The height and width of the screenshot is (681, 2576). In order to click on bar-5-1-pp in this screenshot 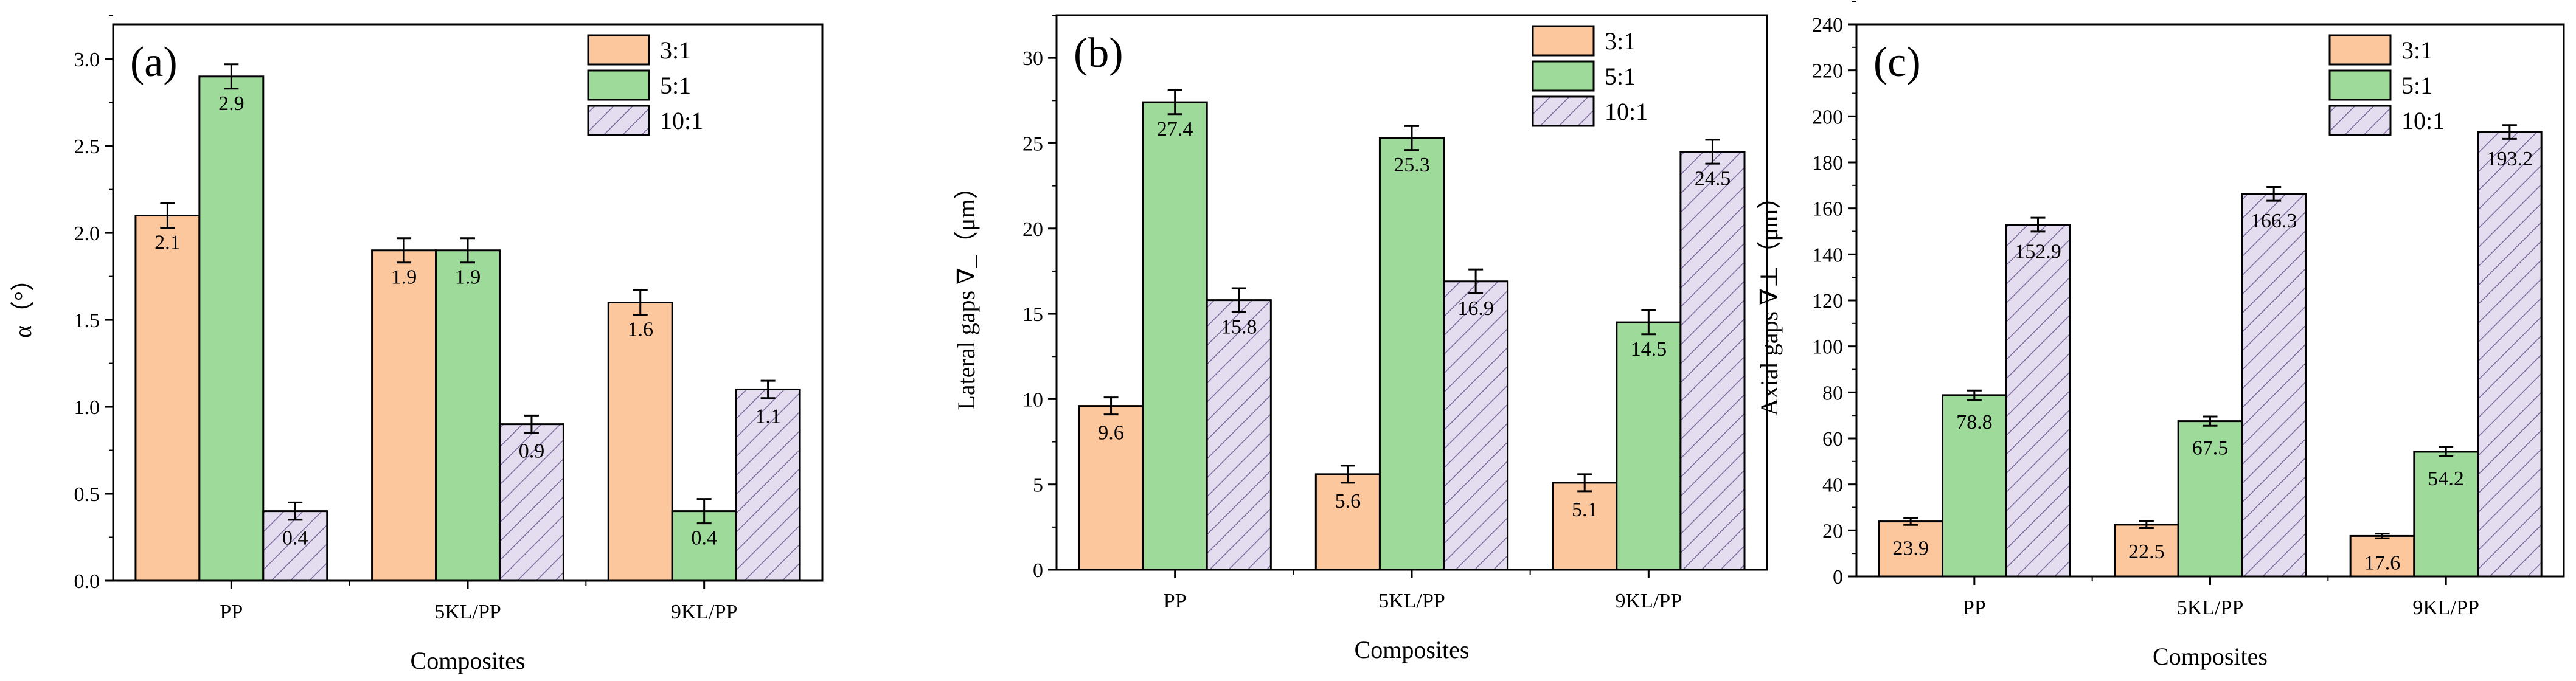, I will do `click(231, 328)`.